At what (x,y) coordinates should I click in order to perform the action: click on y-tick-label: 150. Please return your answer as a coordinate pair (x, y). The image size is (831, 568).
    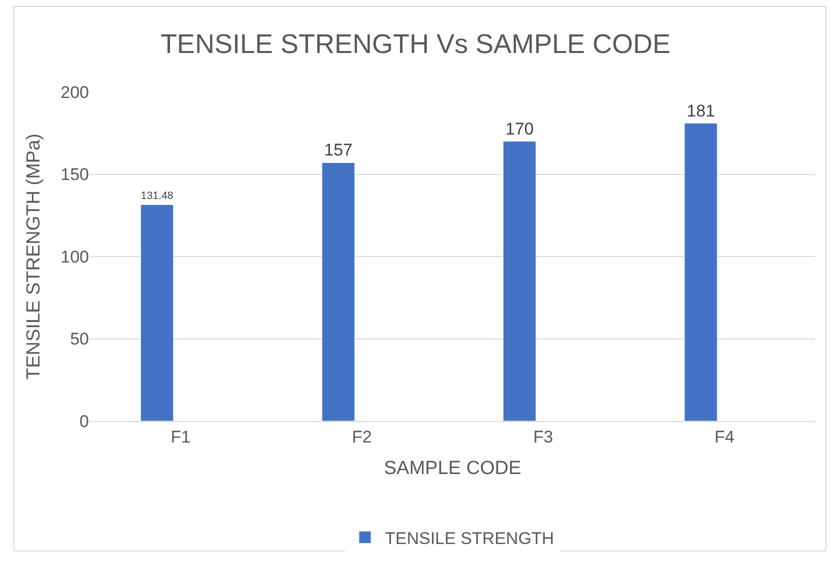
    Looking at the image, I should click on (74, 174).